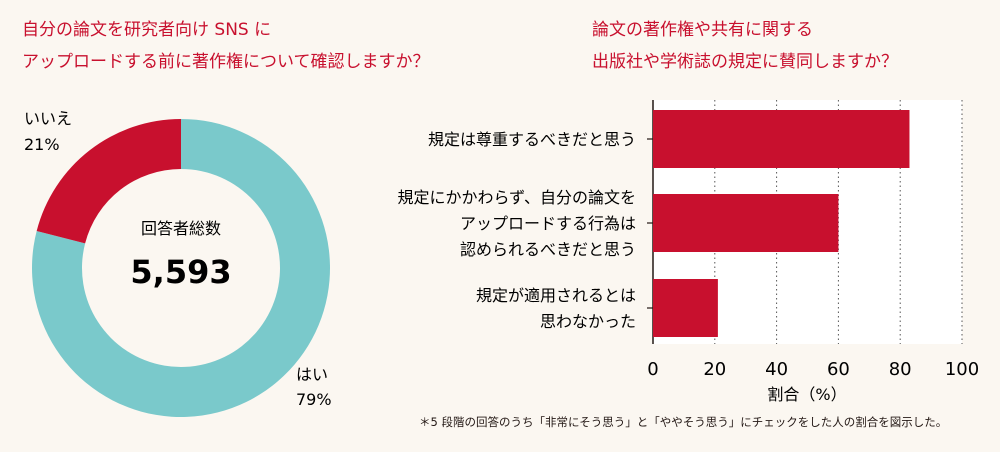  Describe the element at coordinates (745, 62) in the screenshot. I see `bar-title-line-2: 出版社や学術誌の規定に賛同しますか？` at that location.